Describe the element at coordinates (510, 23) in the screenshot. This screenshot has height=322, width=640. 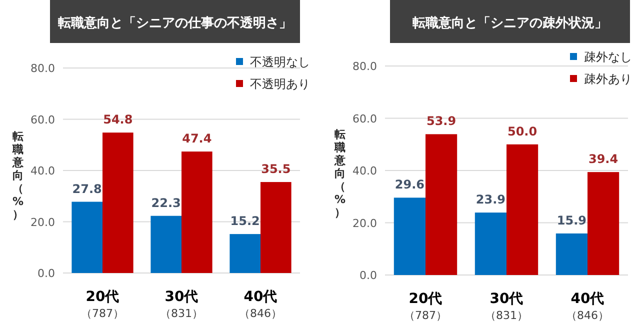
I see `chart-title: 転職意向と「シニアの疎外状況」` at that location.